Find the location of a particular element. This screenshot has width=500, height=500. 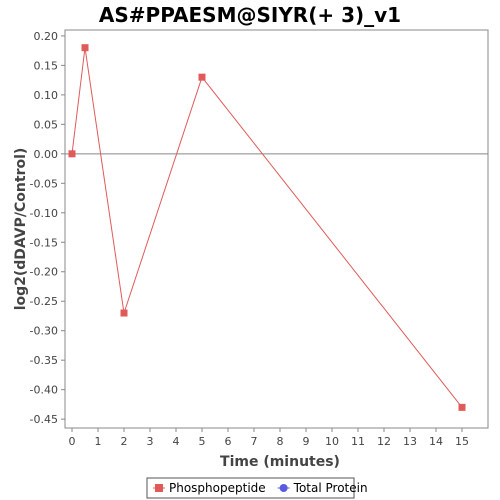

x-tick-label: 12 is located at coordinates (384, 441).